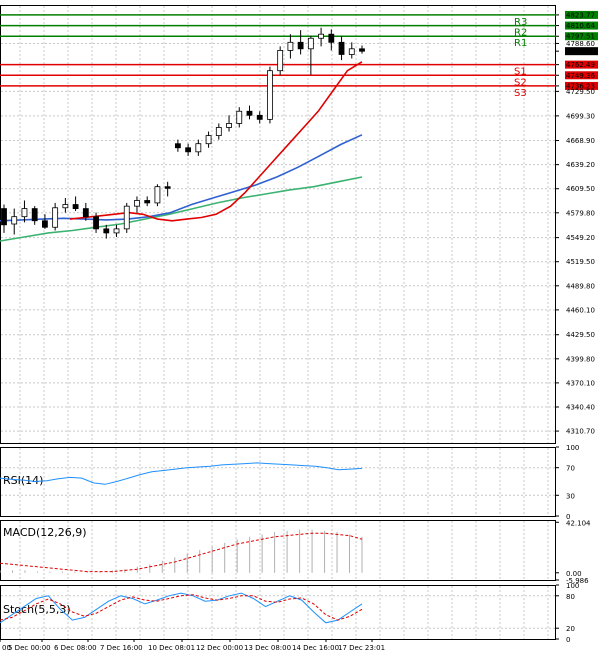 This screenshot has width=600, height=655. Describe the element at coordinates (520, 82) in the screenshot. I see `pivot-label-s2: S2` at that location.